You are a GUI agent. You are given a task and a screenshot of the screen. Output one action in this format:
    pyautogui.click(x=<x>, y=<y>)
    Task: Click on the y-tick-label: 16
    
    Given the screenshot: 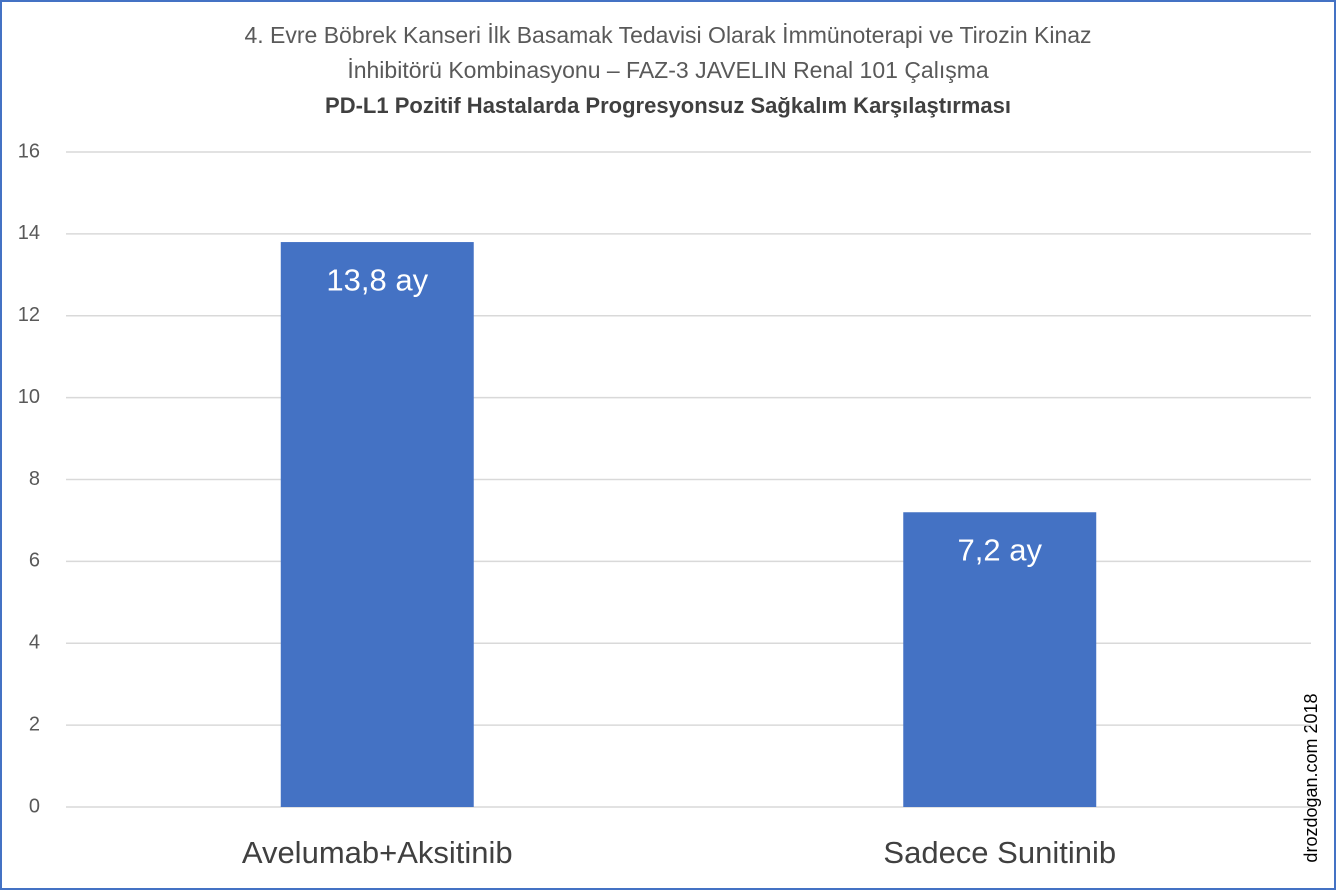 What is the action you would take?
    pyautogui.click(x=29, y=151)
    